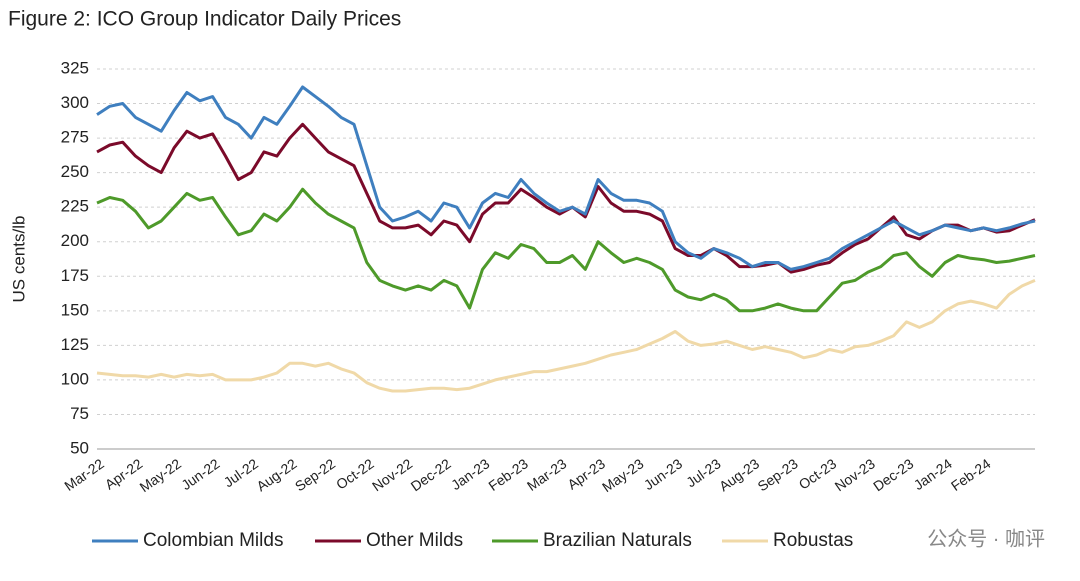  Describe the element at coordinates (431, 474) in the screenshot. I see `x-tick-label: Dec-22` at that location.